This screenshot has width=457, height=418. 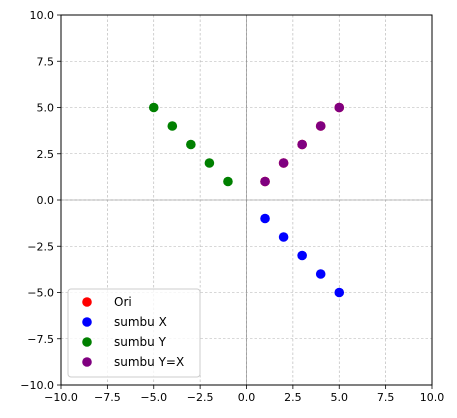 What do you see at coordinates (37, 385) in the screenshot?
I see `y-tick-label-0: −10.0` at bounding box center [37, 385].